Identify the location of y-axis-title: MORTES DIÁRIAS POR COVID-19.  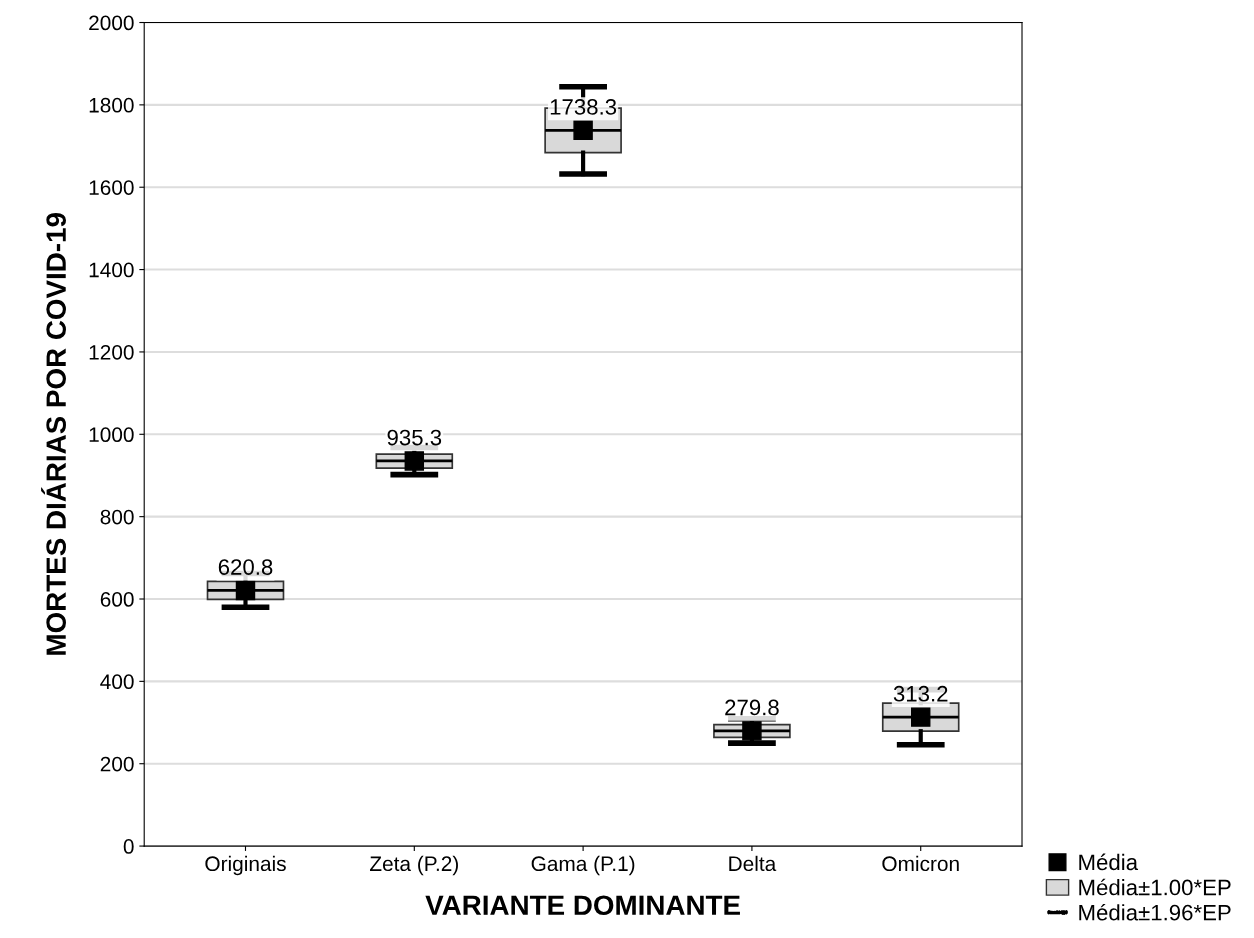
(53, 434).